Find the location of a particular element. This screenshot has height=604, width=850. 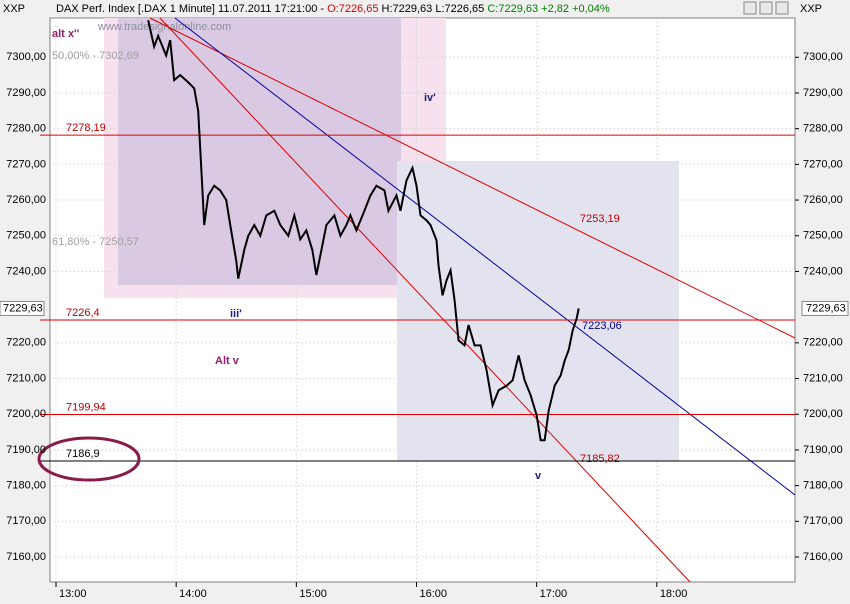

trend-label: 7253,19 is located at coordinates (600, 219).